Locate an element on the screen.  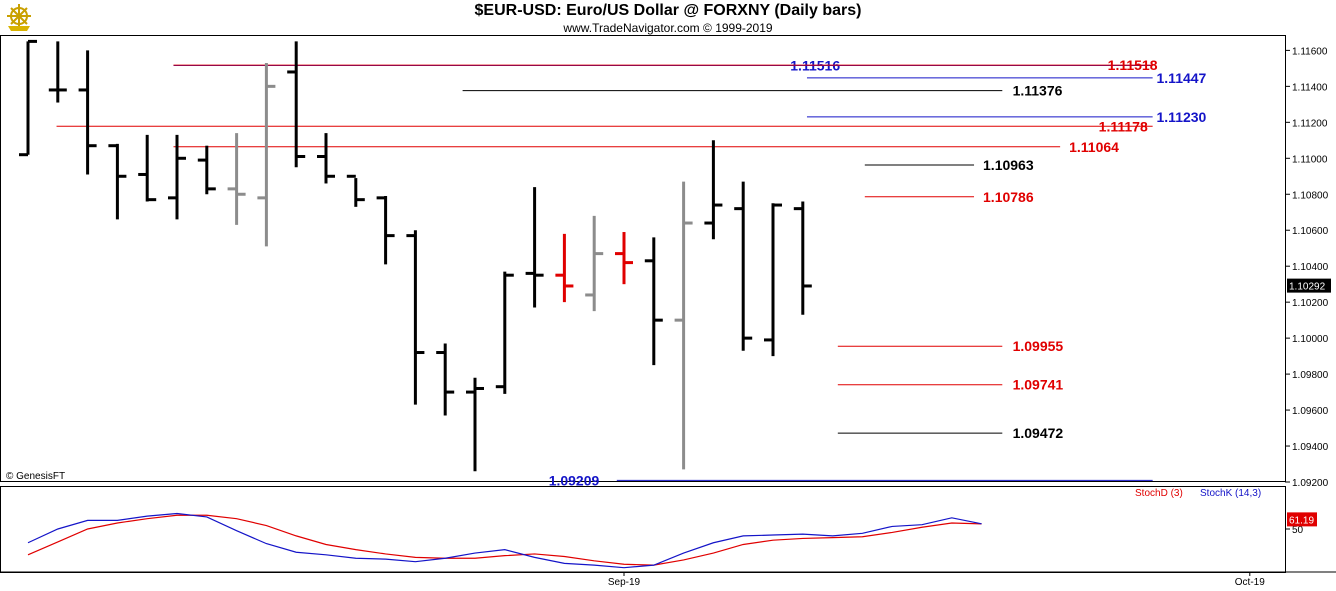
price-axis-label: 1.10400 is located at coordinates (1310, 267).